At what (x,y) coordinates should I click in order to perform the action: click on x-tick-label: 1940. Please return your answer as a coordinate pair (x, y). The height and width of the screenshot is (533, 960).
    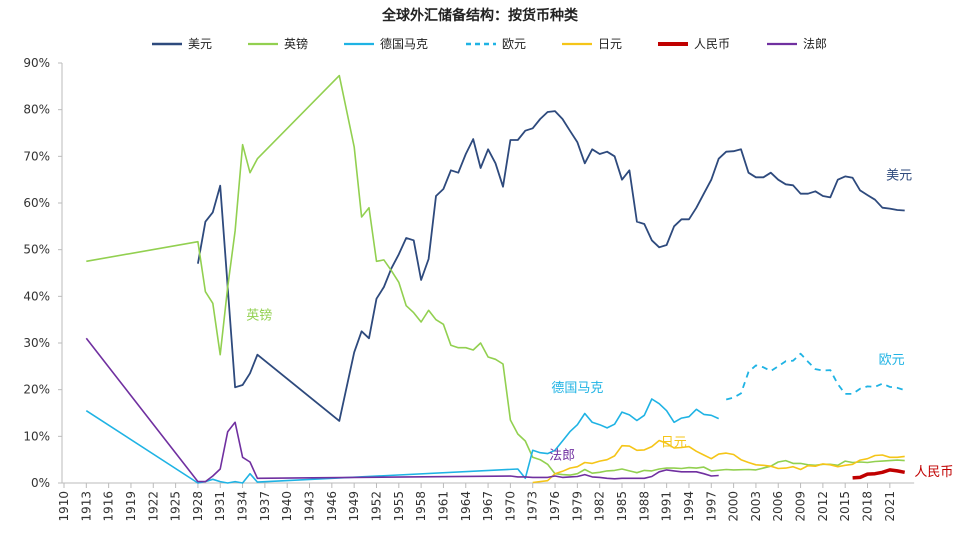
    Looking at the image, I should click on (287, 506).